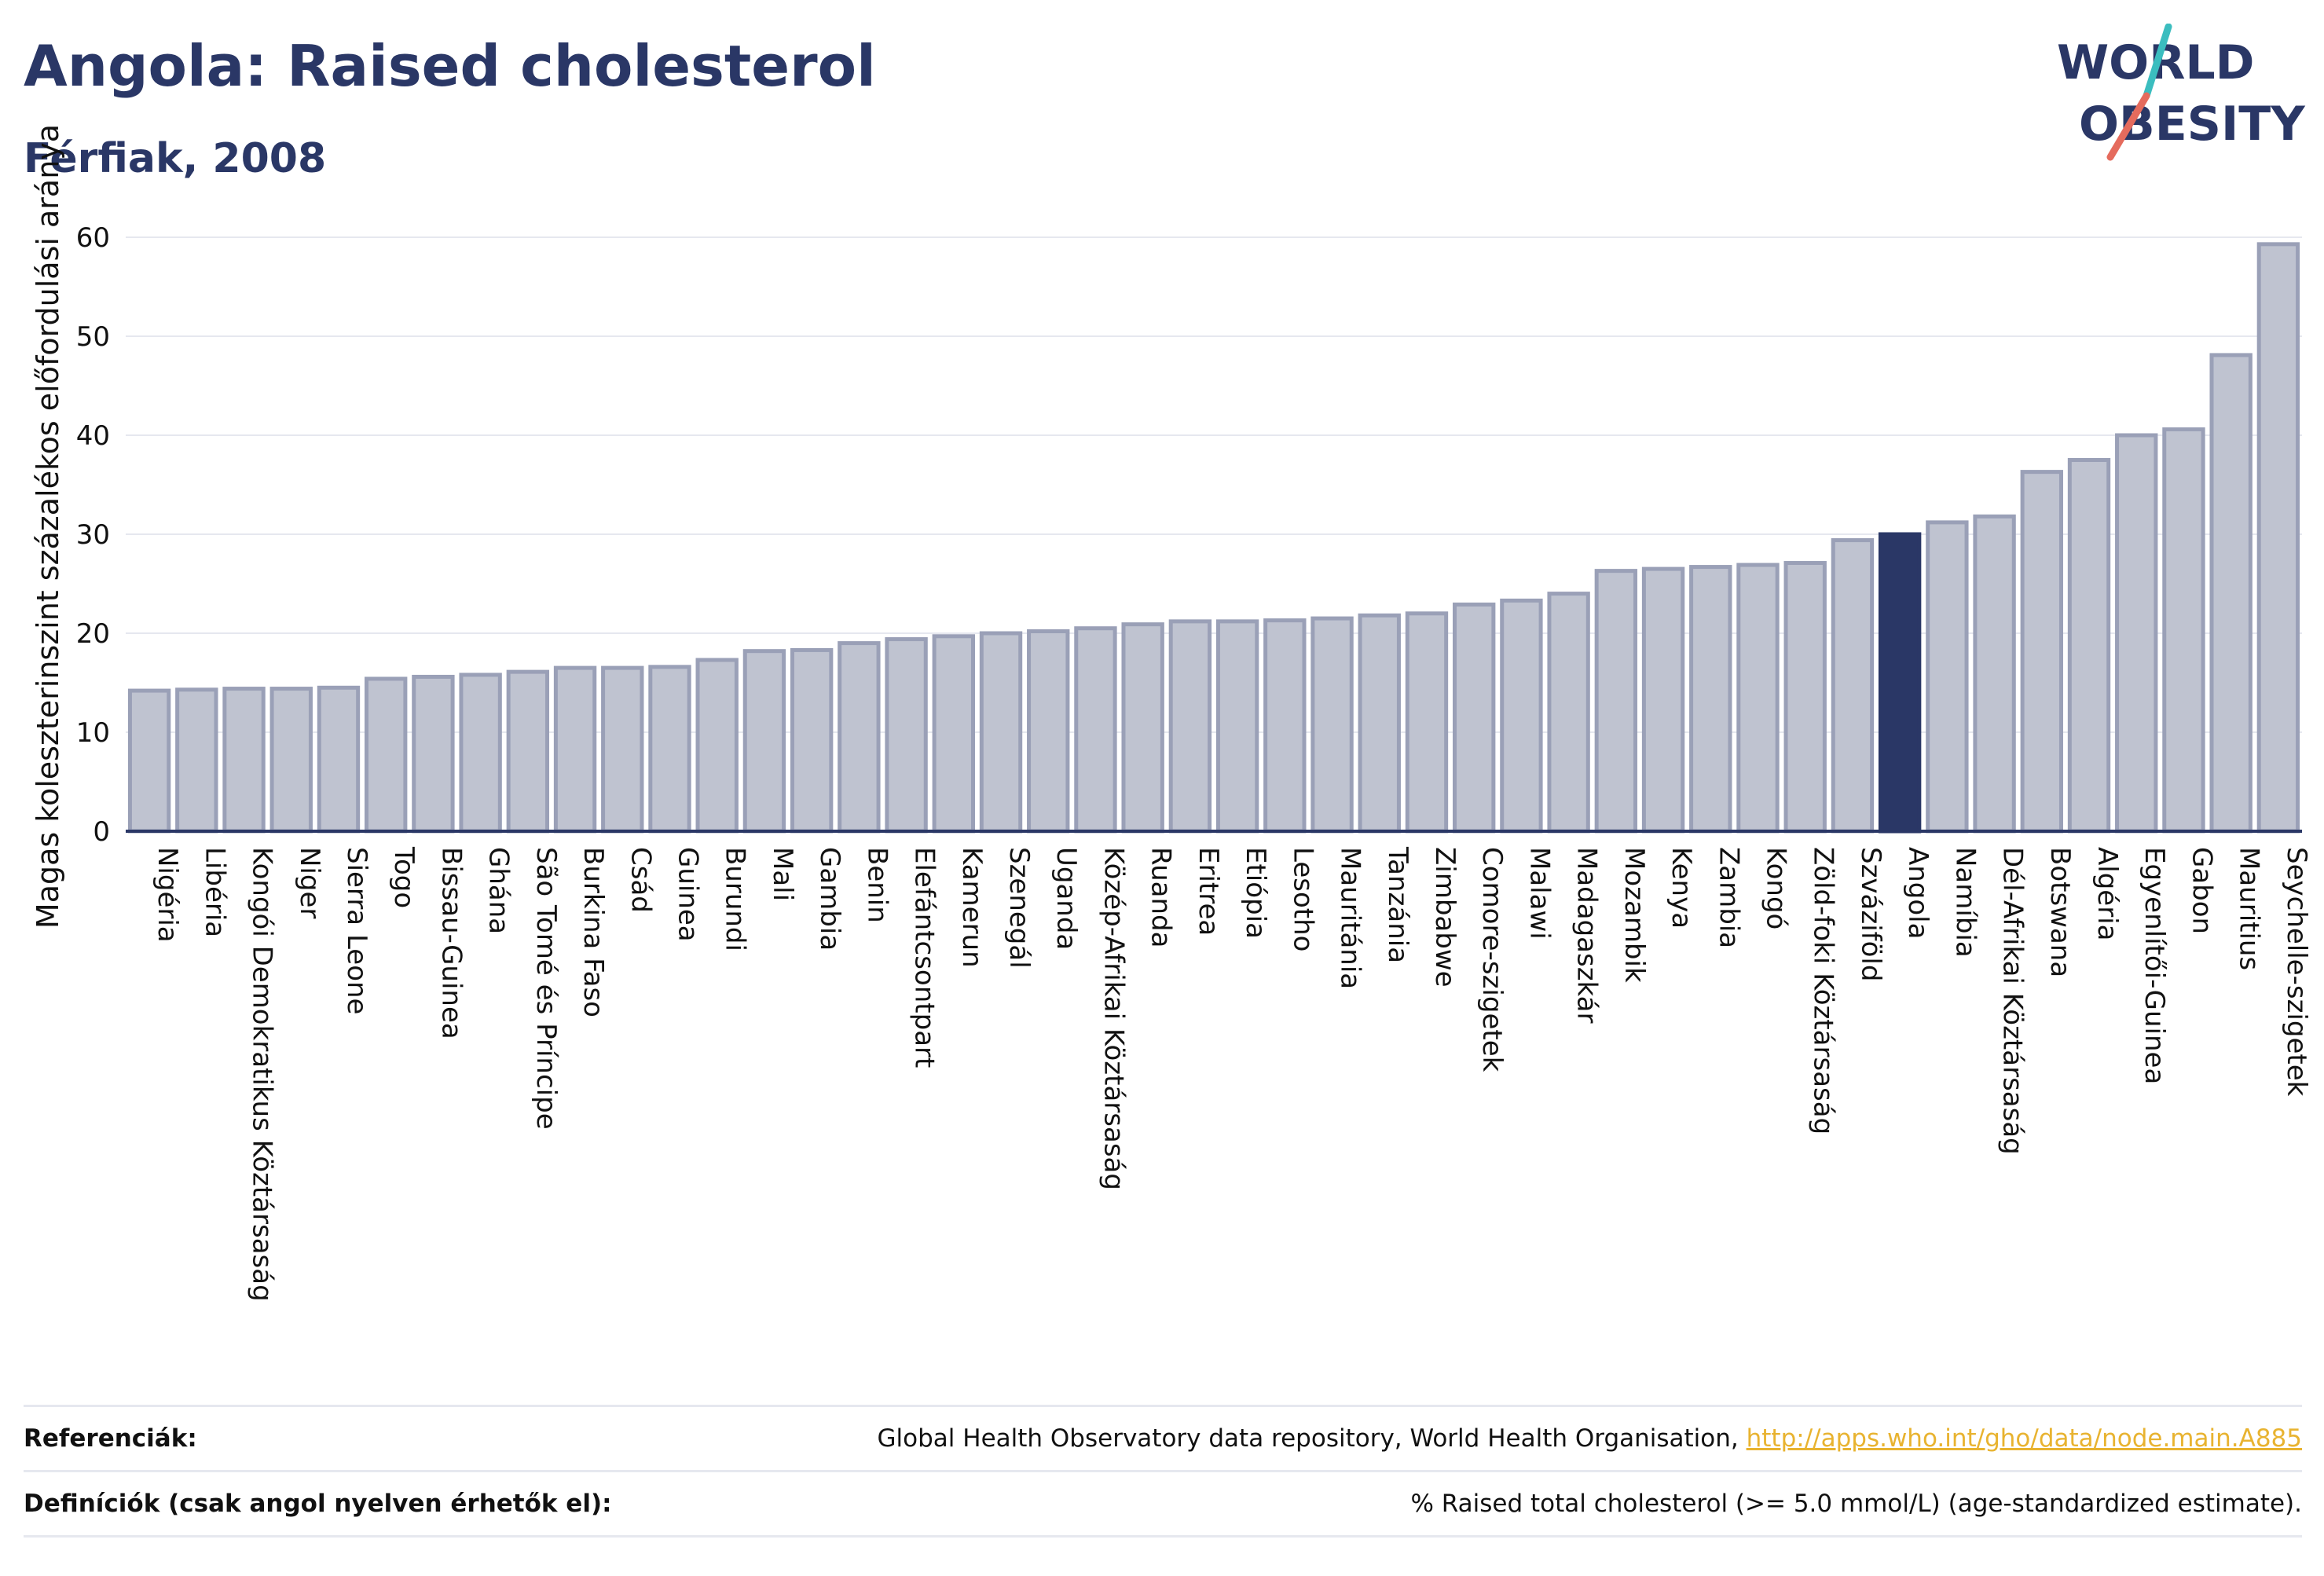 Image resolution: width=2324 pixels, height=1576 pixels. I want to click on x-tick-label: Kongói Demokratikus Köztársaság, so click(262, 1074).